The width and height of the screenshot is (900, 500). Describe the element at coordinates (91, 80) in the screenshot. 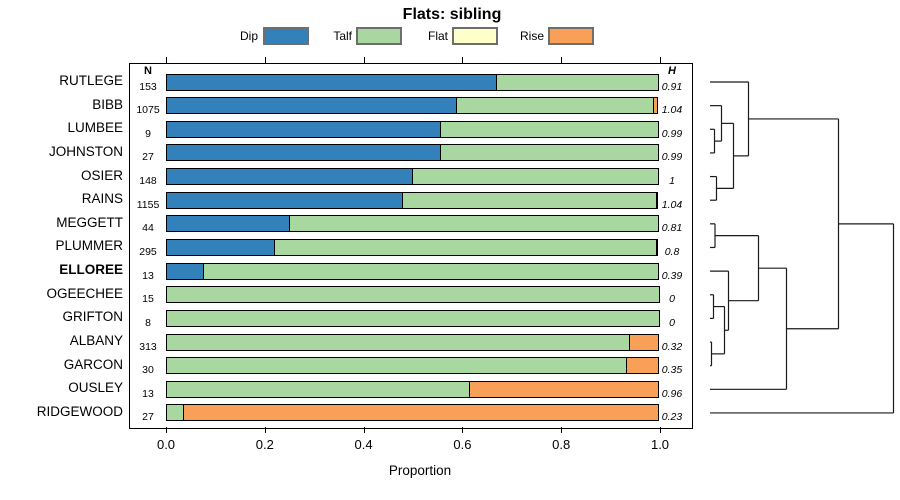

I see `category-label: RUTLEGE` at that location.